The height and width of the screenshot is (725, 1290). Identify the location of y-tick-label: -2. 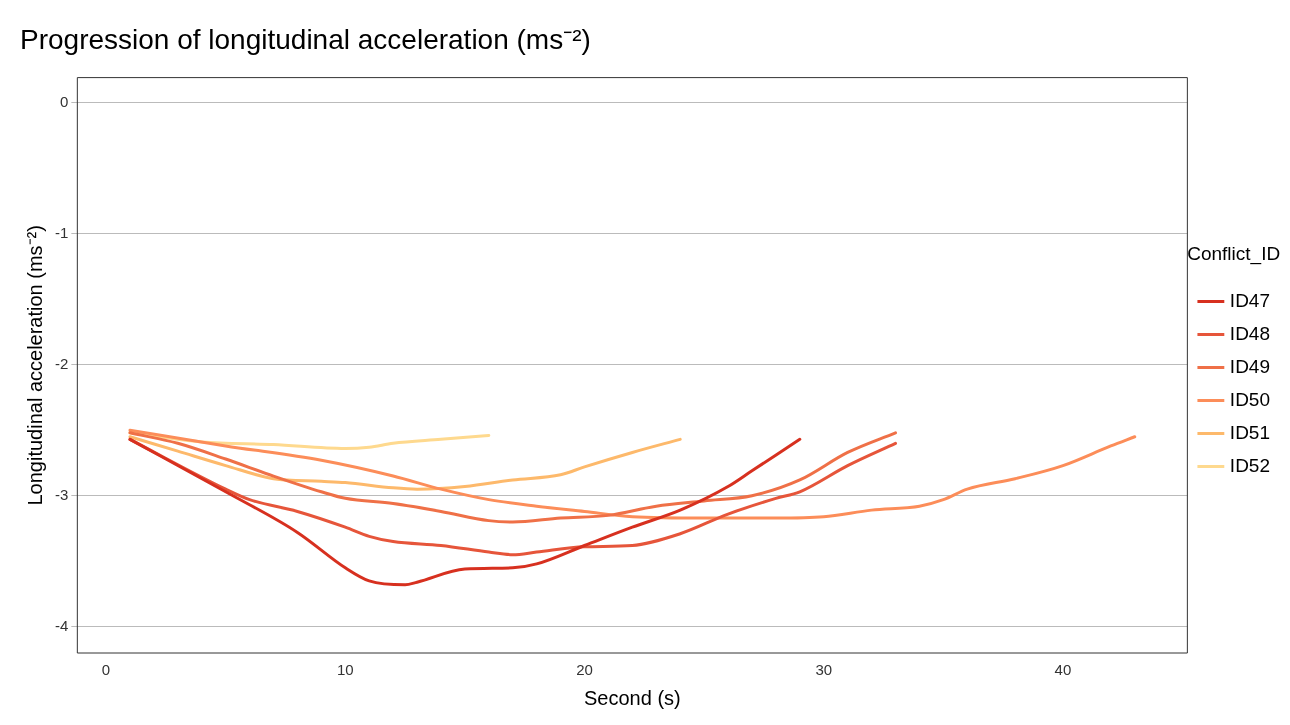
(61, 363).